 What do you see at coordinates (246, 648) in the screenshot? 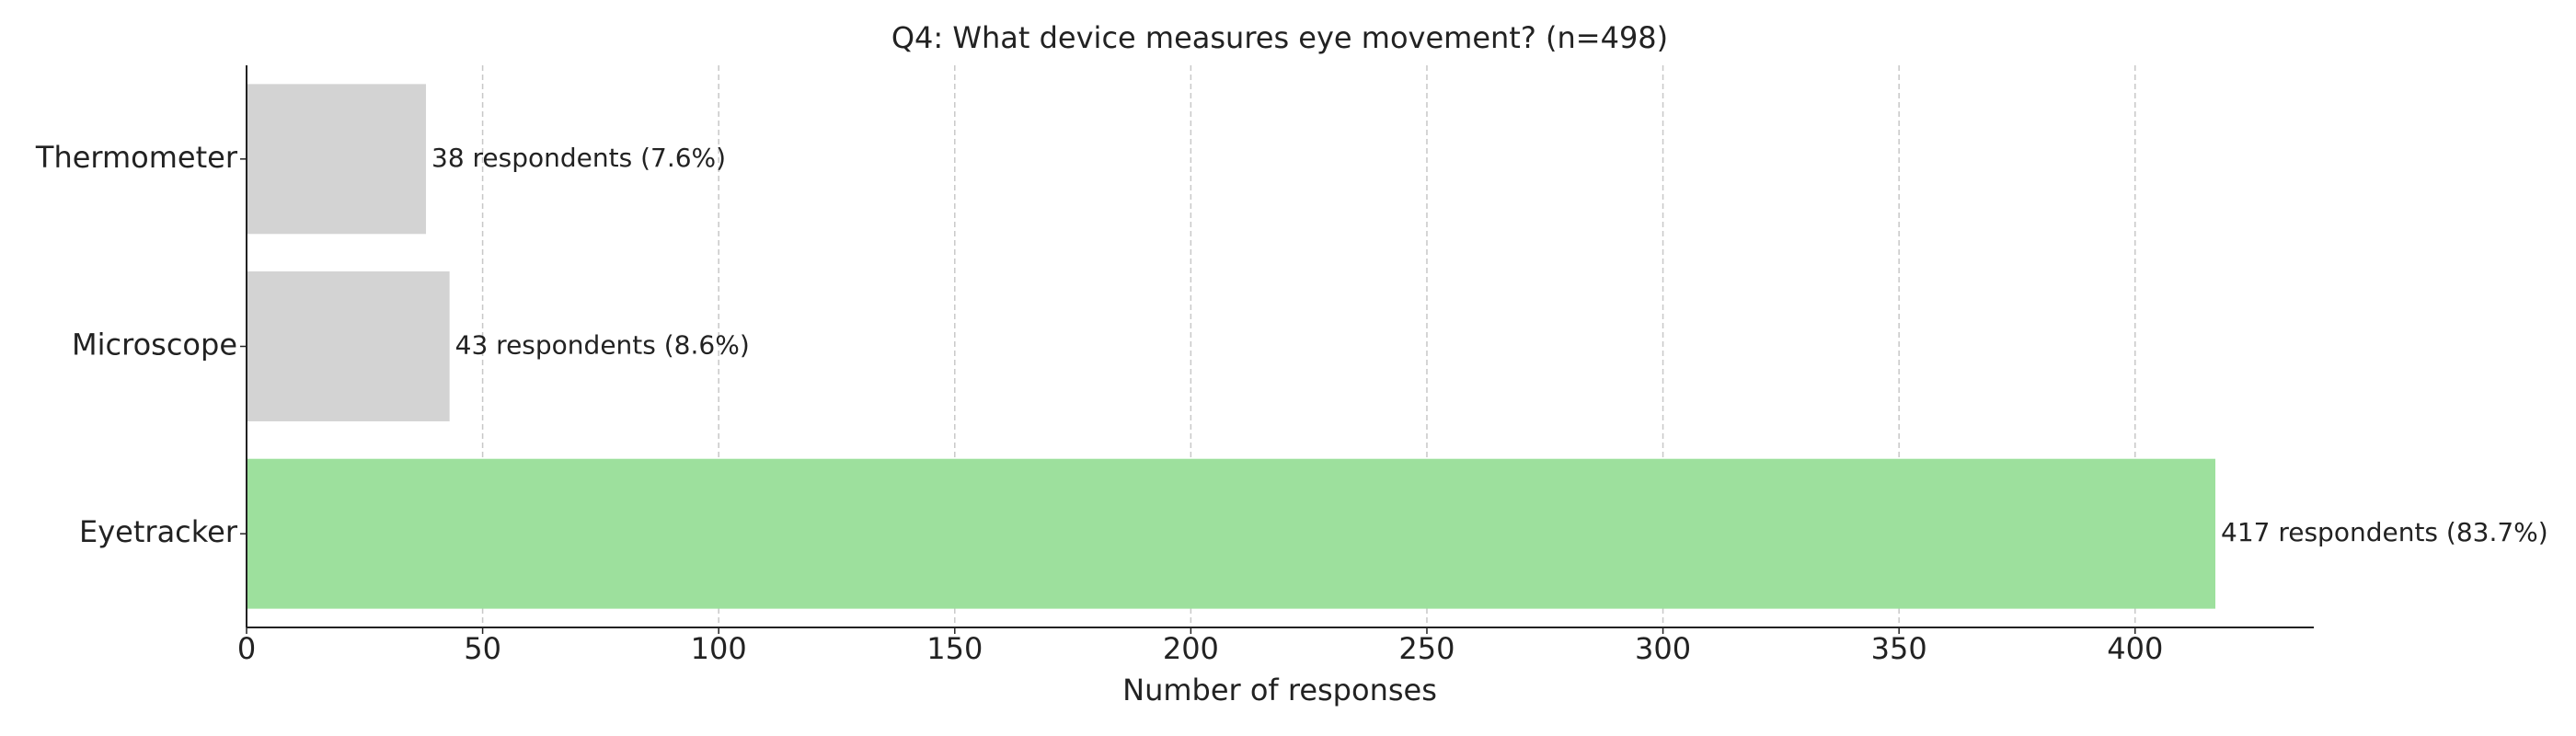
I see `x-tick-label: 0` at bounding box center [246, 648].